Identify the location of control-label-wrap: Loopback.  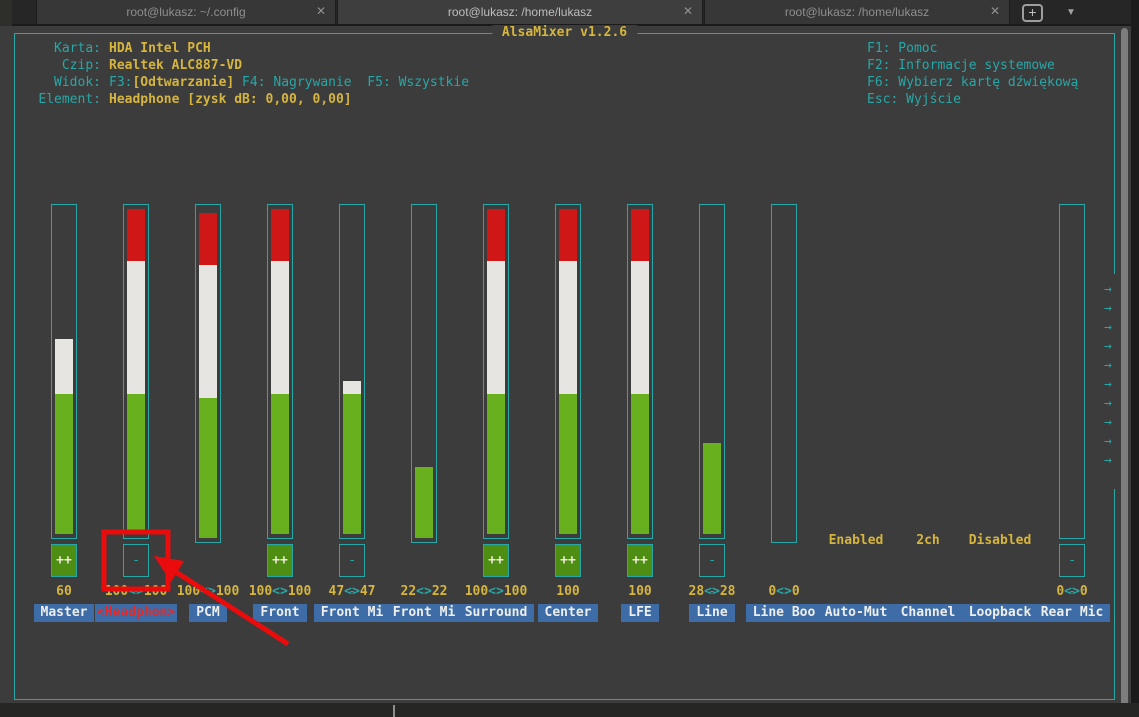
(1000, 611).